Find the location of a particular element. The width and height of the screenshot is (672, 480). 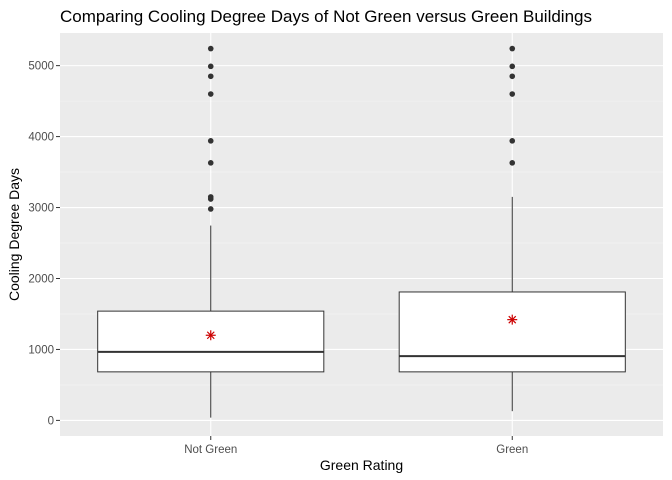

y-tick-label: 0 is located at coordinates (51, 421).